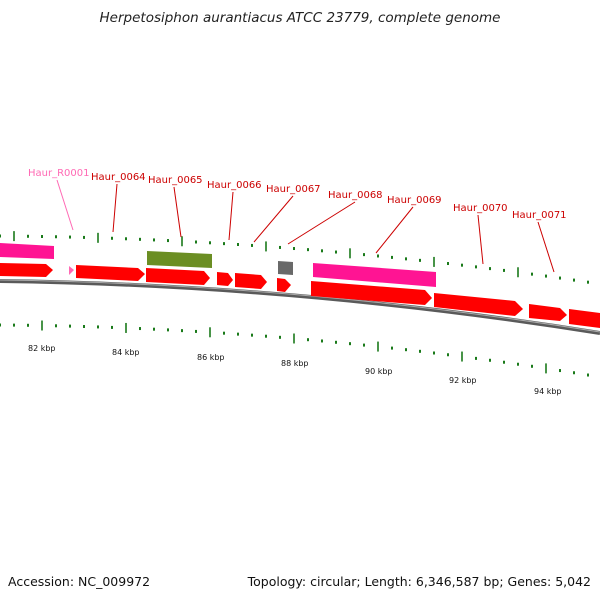 This screenshot has width=600, height=600. I want to click on lower-strand, so click(300, 295).